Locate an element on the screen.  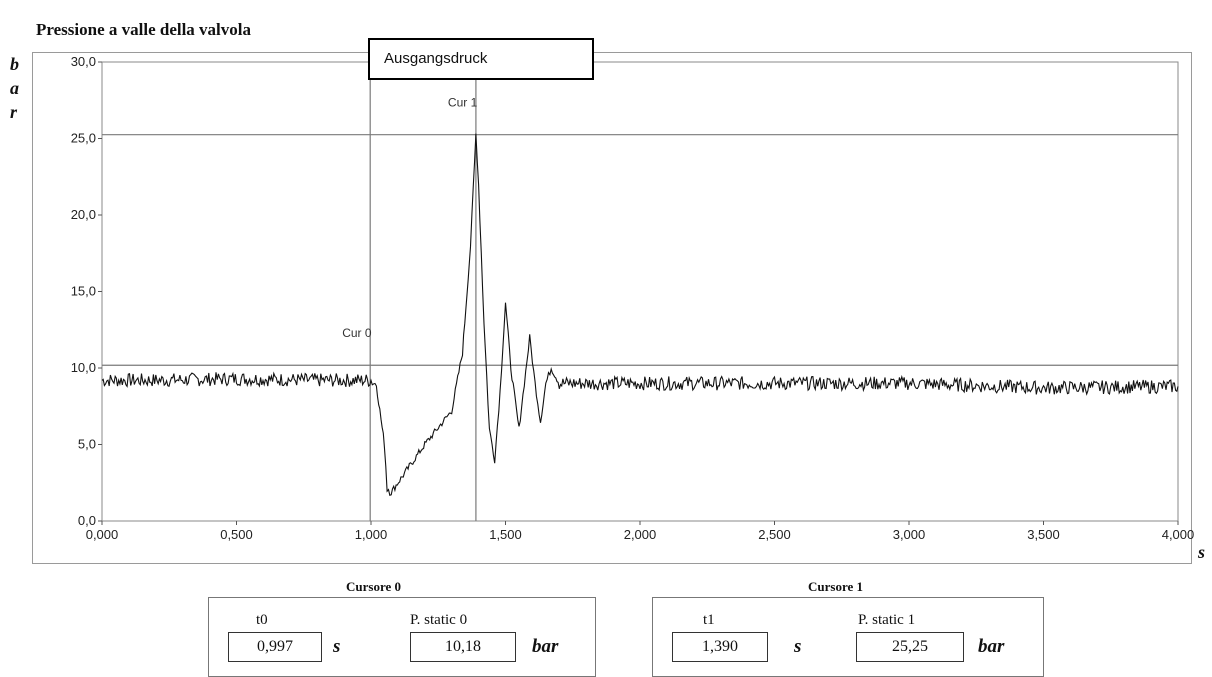
x-tick-label: 2,500 is located at coordinates (774, 534).